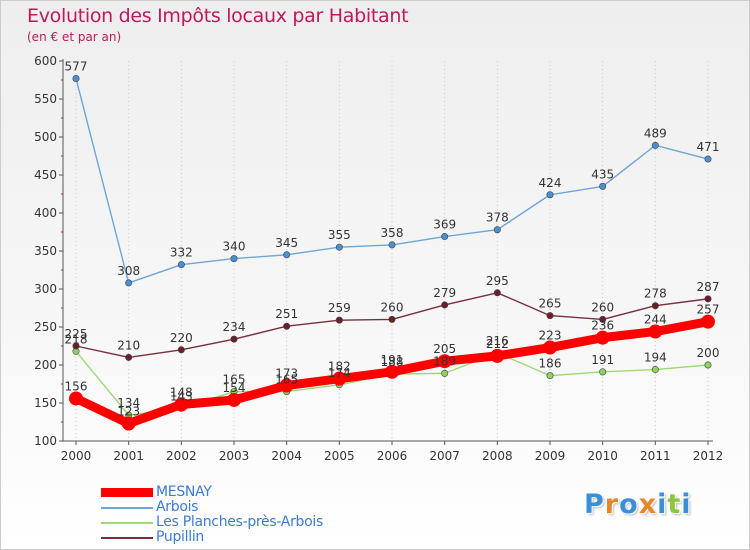 The image size is (750, 550). Describe the element at coordinates (76, 456) in the screenshot. I see `x-tick-label: 2000` at that location.